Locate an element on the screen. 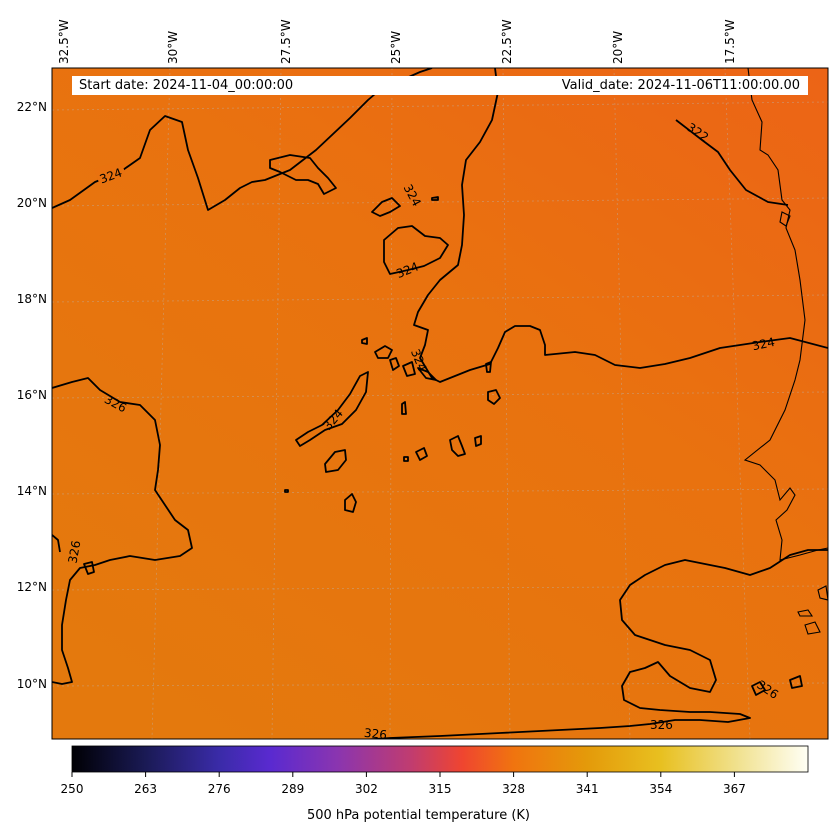  coastline is located at coordinates (785, 351).